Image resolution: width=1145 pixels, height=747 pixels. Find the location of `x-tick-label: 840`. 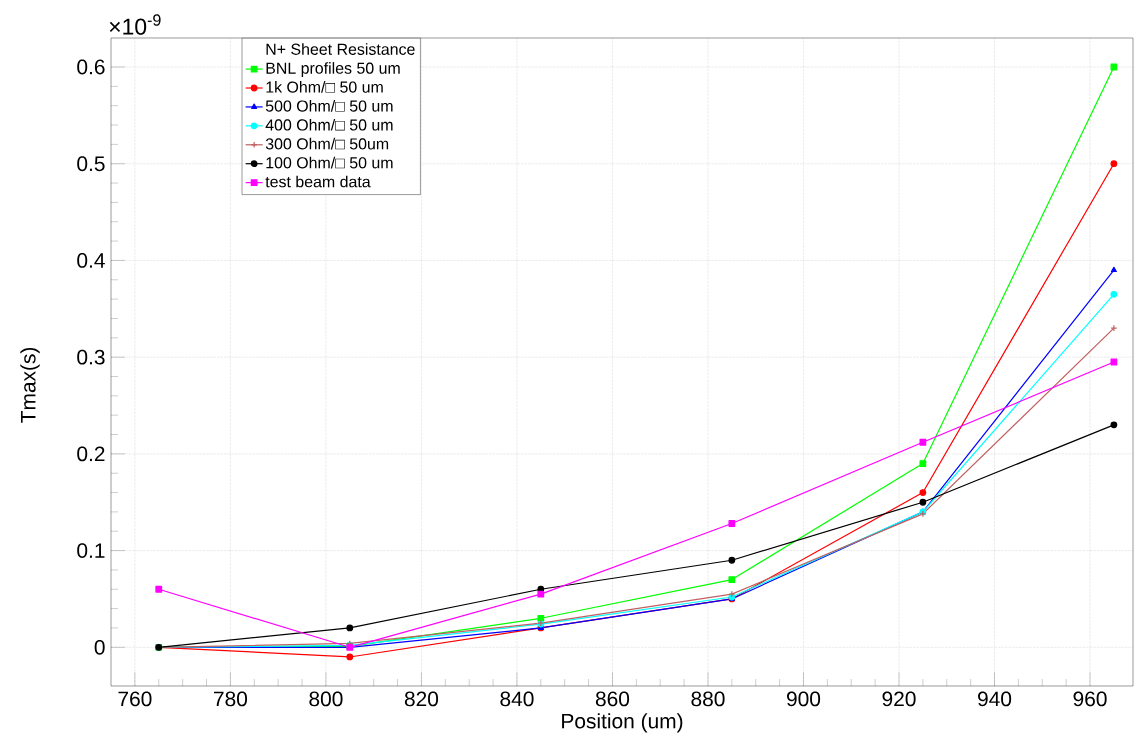

x-tick-label: 840 is located at coordinates (517, 699).